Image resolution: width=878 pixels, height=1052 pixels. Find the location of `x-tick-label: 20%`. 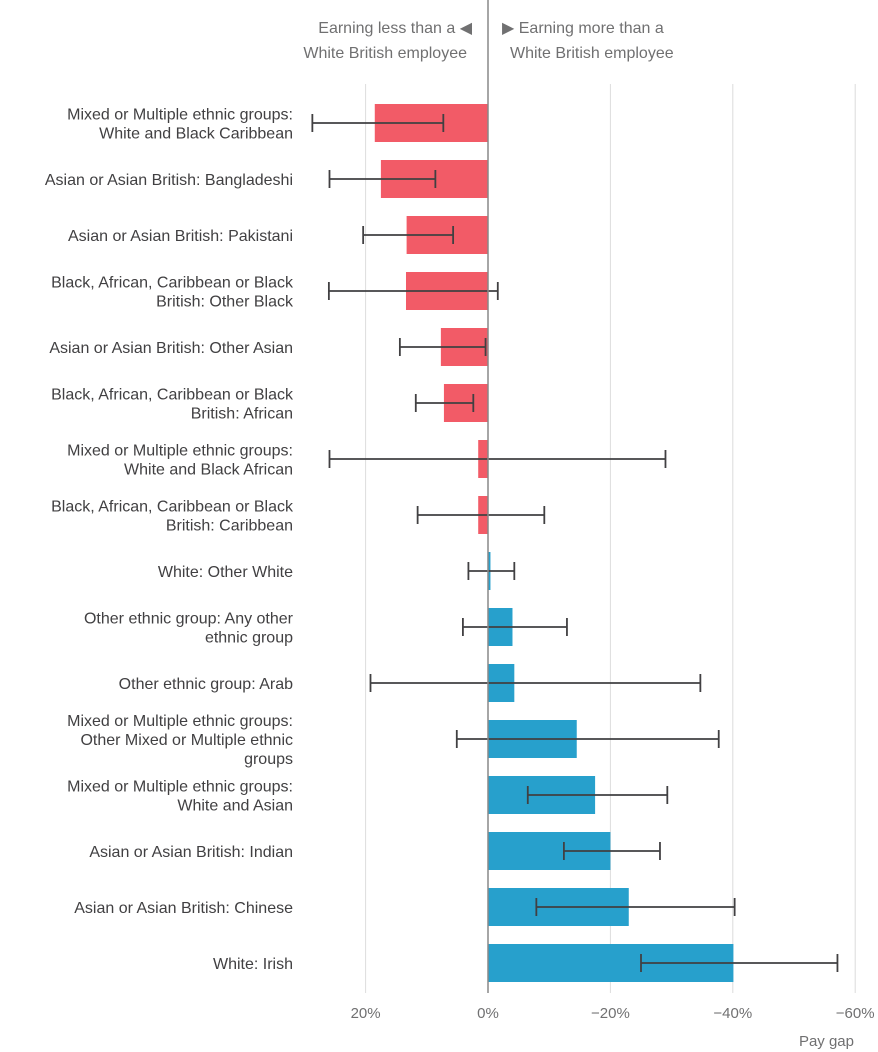

x-tick-label: 20% is located at coordinates (366, 1013).